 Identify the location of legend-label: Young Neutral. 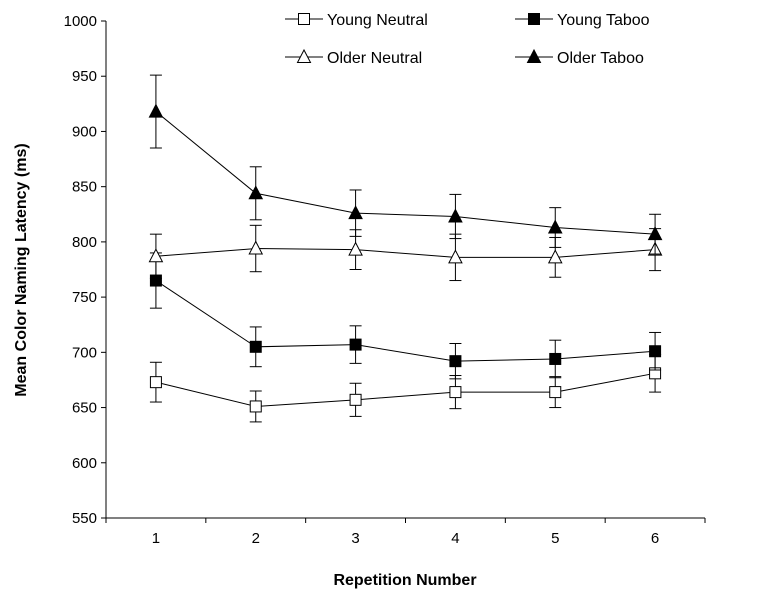
(377, 20).